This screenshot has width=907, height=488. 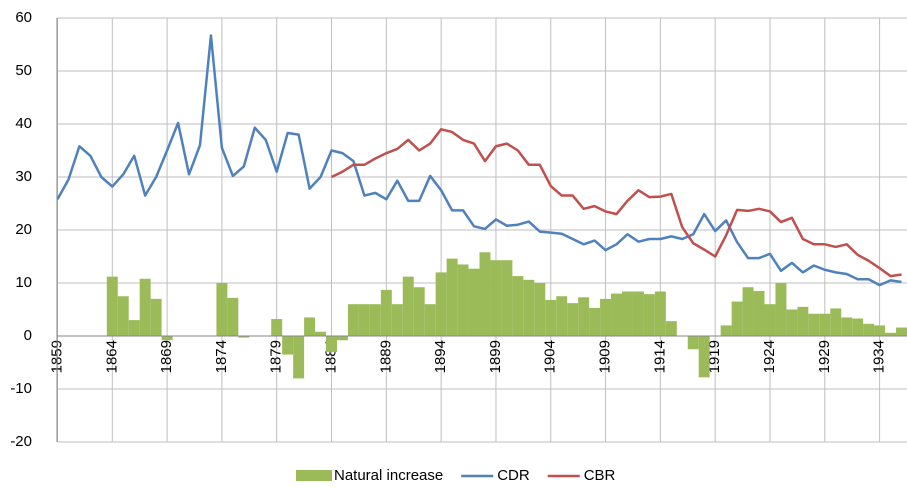 I want to click on y-tick-label: 20, so click(x=23, y=229).